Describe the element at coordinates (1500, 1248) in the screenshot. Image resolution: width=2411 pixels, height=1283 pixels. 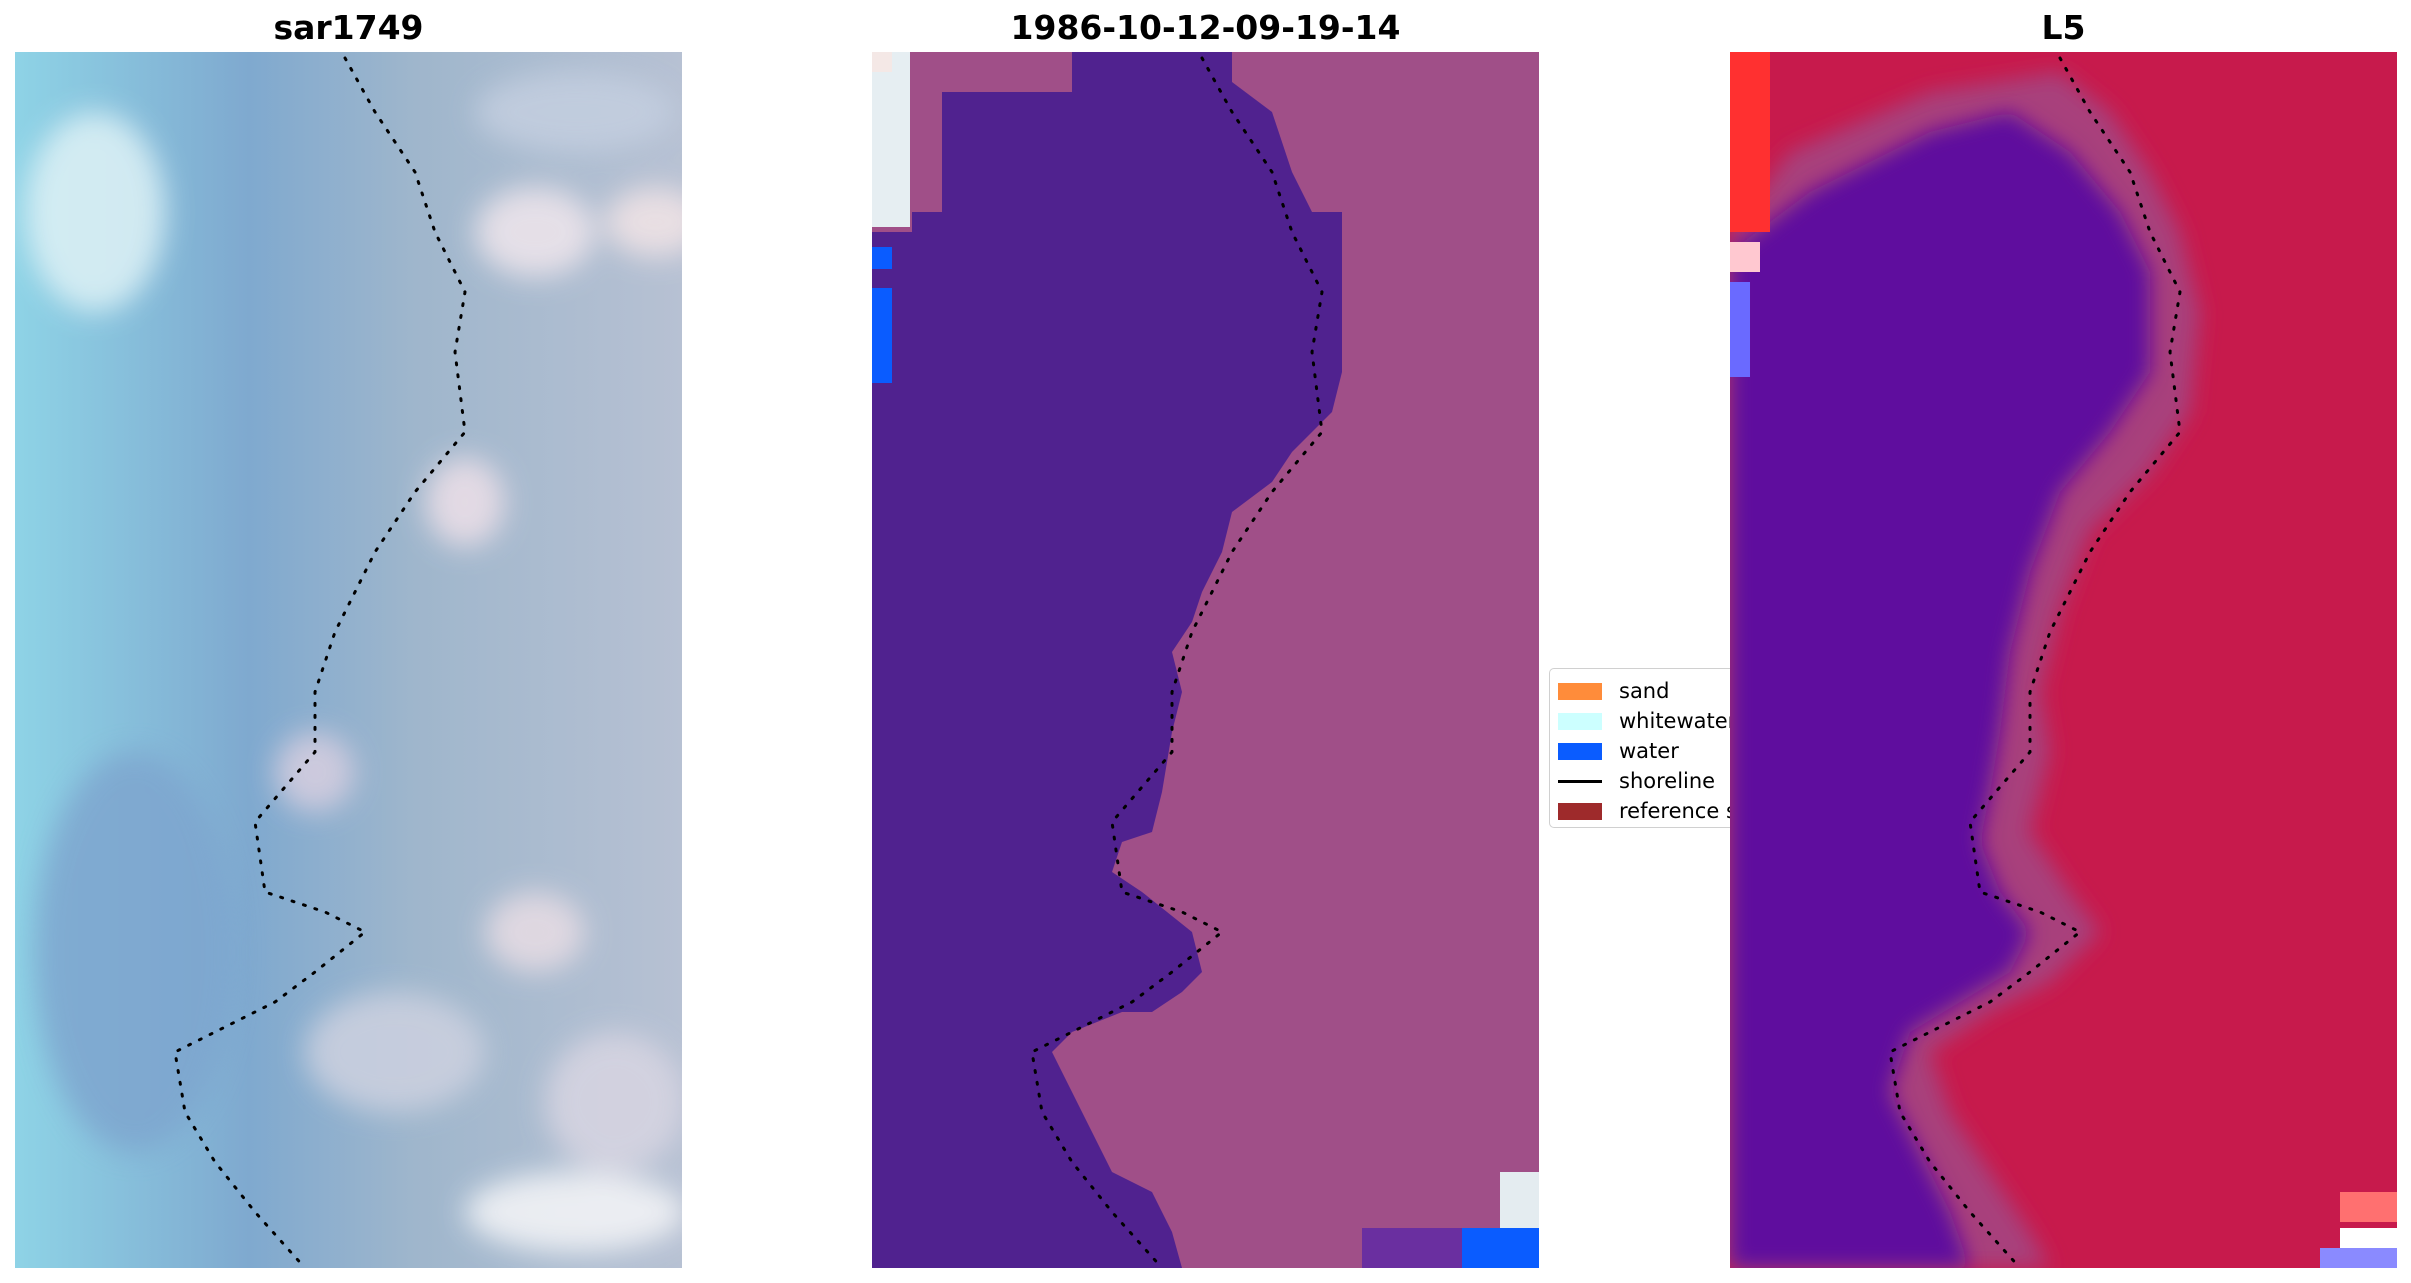
I see `water-pixels-corner` at that location.